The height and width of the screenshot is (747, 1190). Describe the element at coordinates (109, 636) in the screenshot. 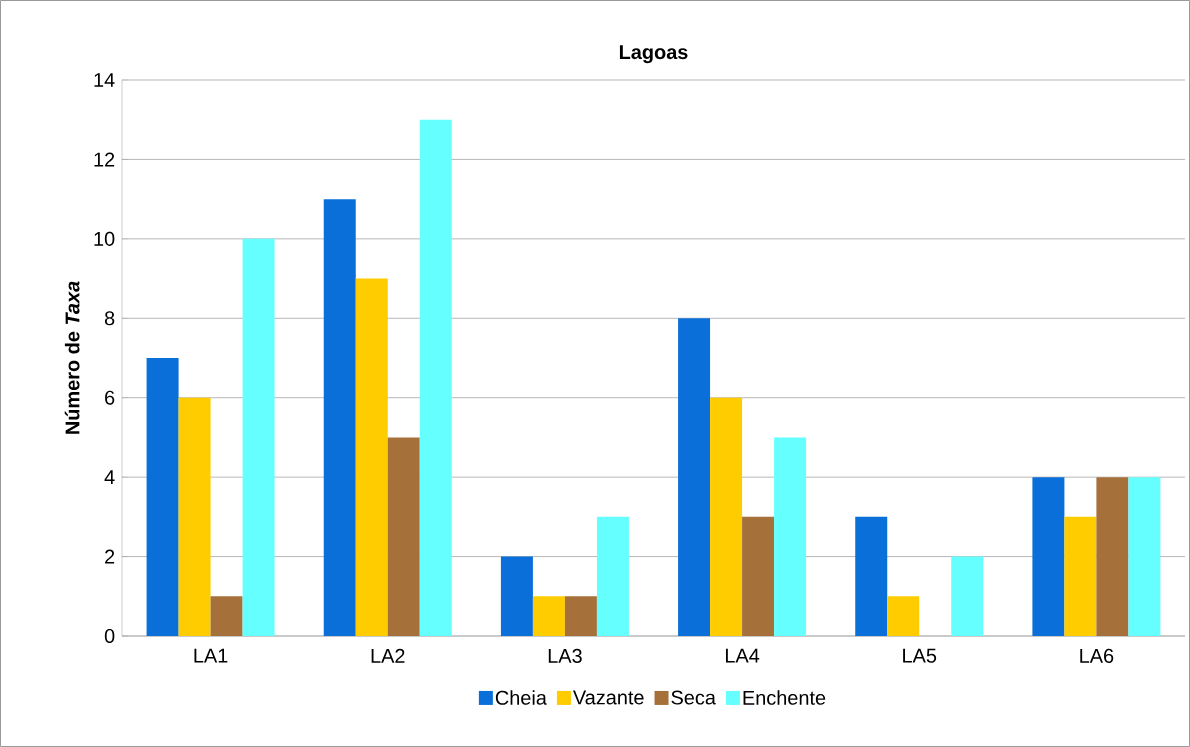

I see `y-tick-label: 0` at that location.